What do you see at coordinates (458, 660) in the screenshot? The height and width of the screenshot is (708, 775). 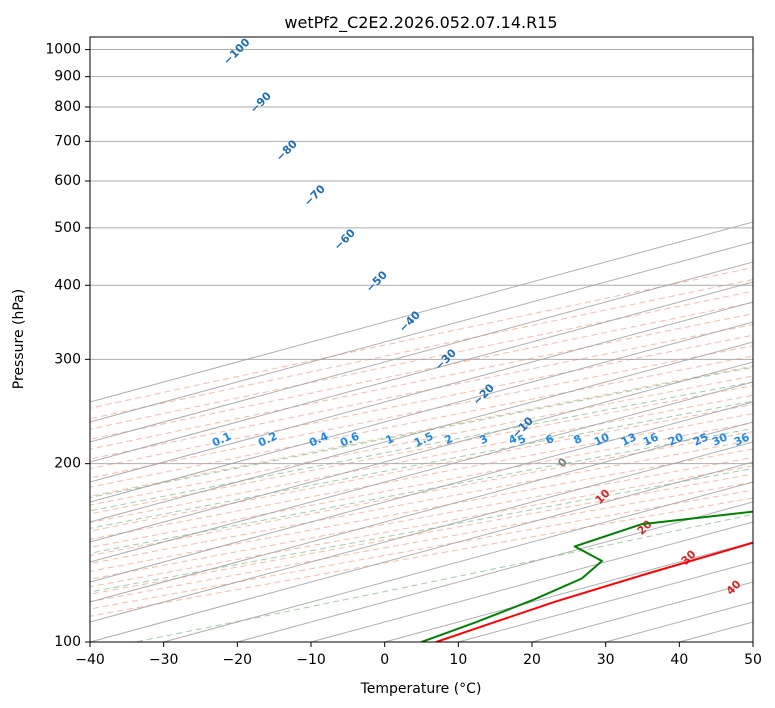 I see `x-tick-label: 10` at bounding box center [458, 660].